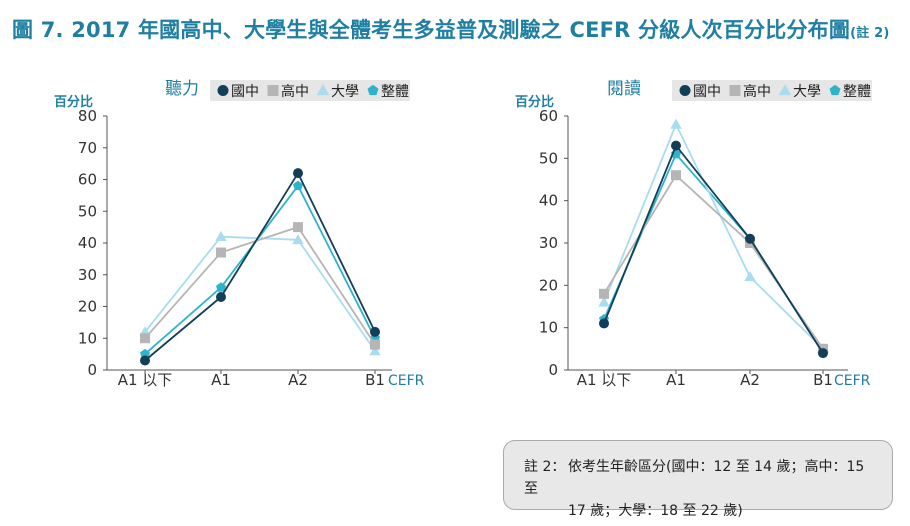 The height and width of the screenshot is (526, 910). Describe the element at coordinates (73, 102) in the screenshot. I see `listening-y-axis-title: 百分比` at that location.